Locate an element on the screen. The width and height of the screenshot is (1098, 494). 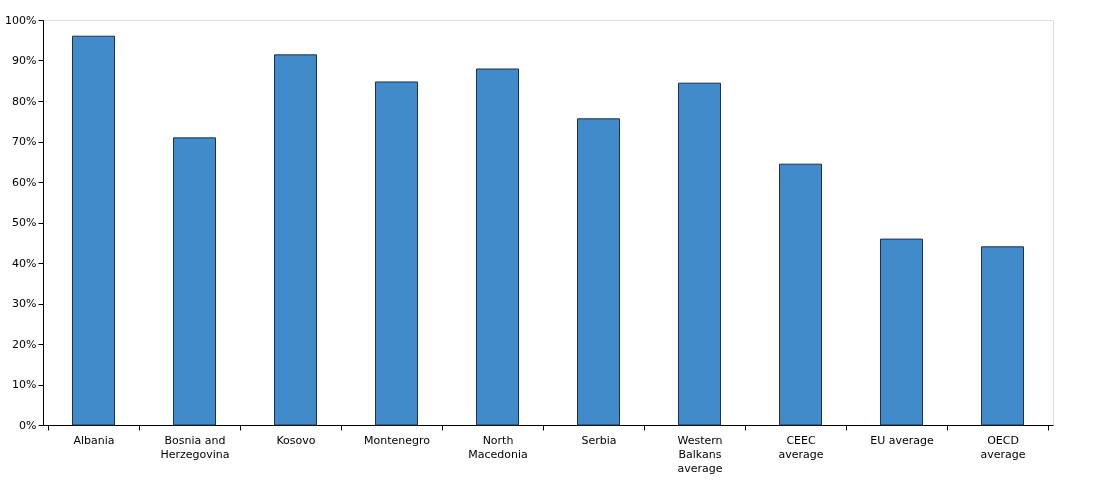
y-tick-label: 50% is located at coordinates (24, 222).